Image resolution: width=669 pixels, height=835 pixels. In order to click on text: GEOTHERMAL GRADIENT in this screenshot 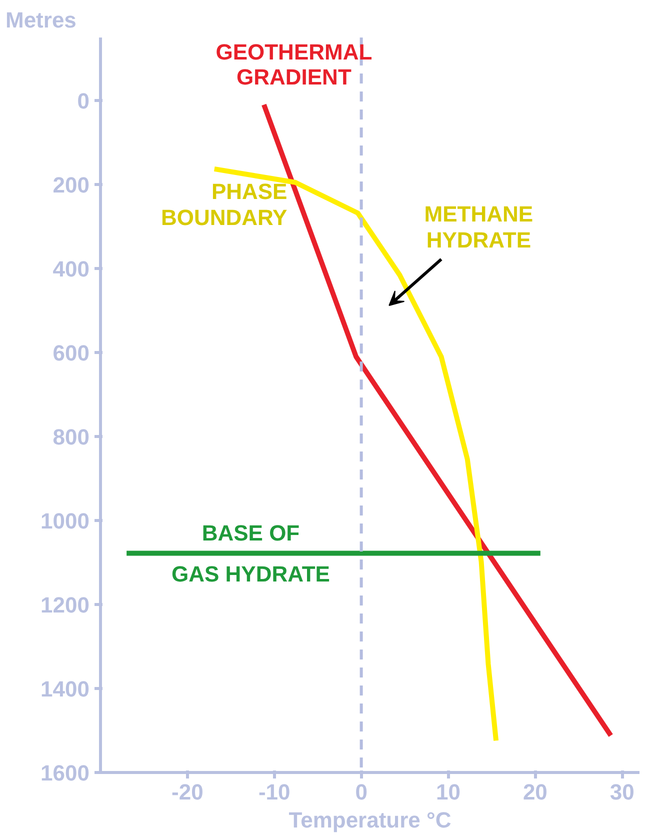, I will do `click(294, 65)`.